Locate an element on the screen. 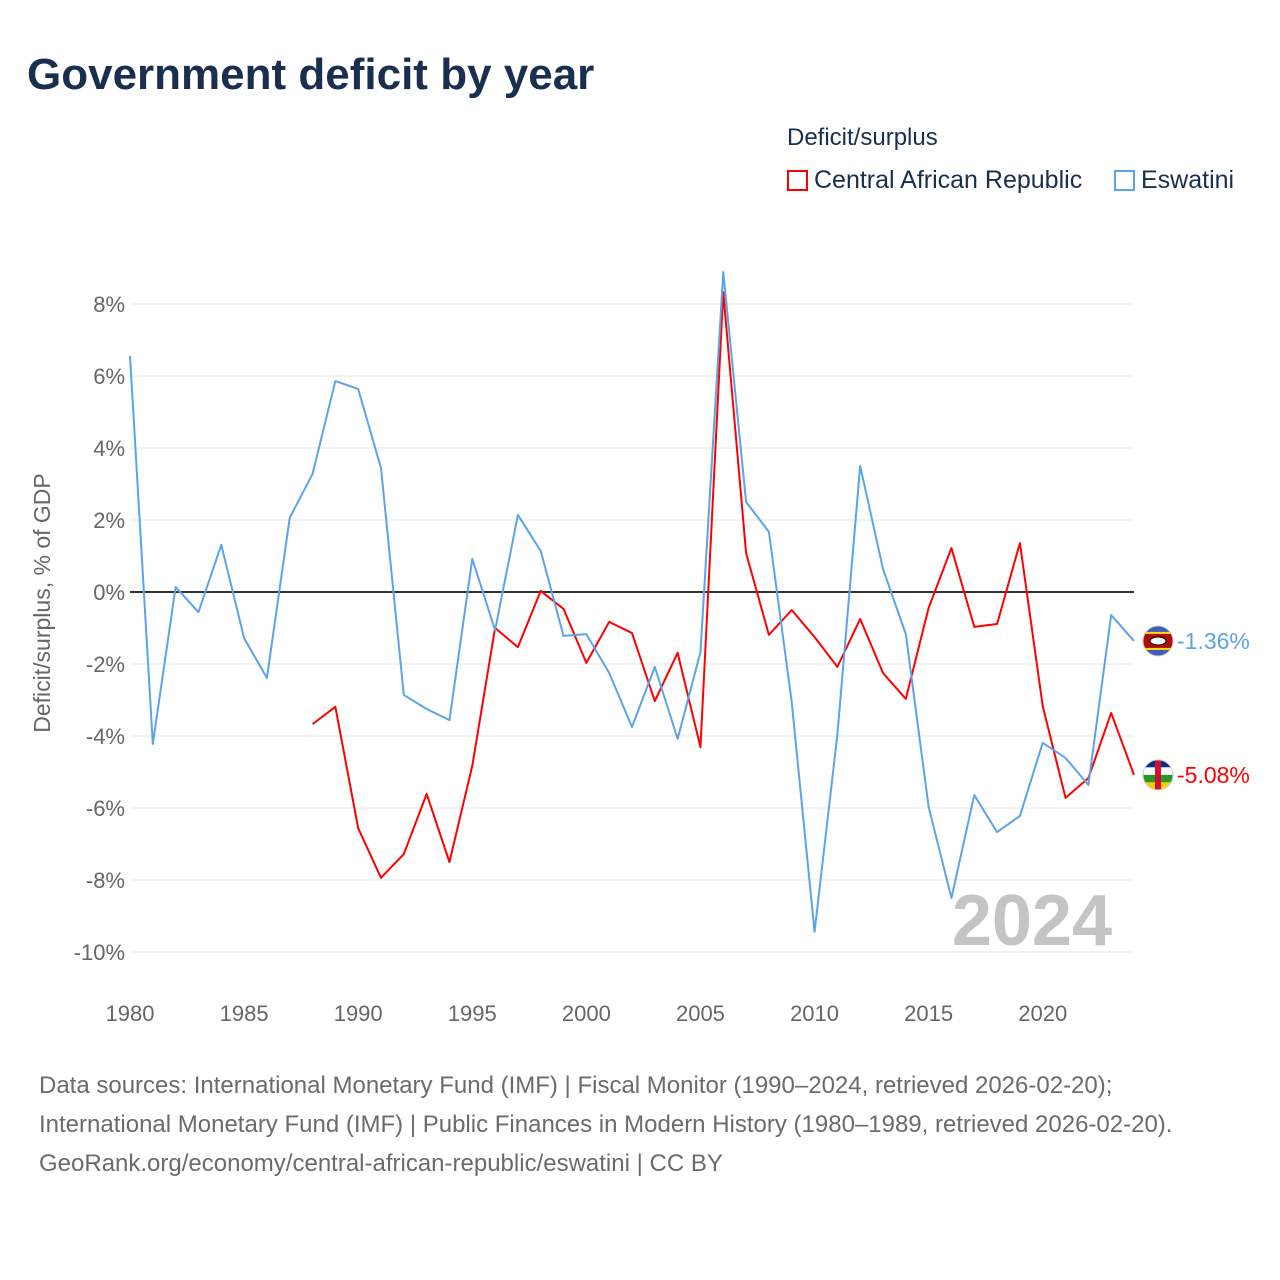 The width and height of the screenshot is (1280, 1280). legend-item-car: Central African Republic is located at coordinates (934, 180).